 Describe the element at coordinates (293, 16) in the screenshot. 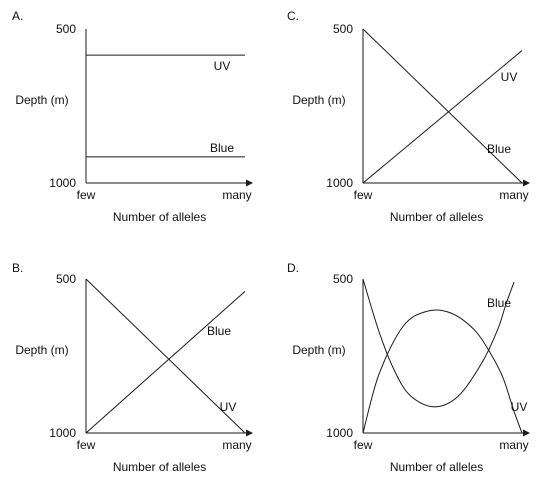

I see `panel-label: C.` at that location.